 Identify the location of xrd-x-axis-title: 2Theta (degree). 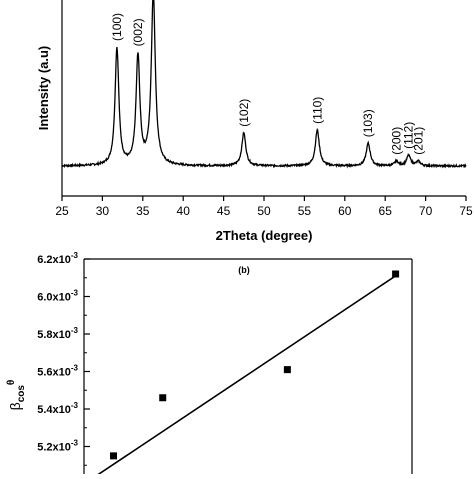
(264, 235).